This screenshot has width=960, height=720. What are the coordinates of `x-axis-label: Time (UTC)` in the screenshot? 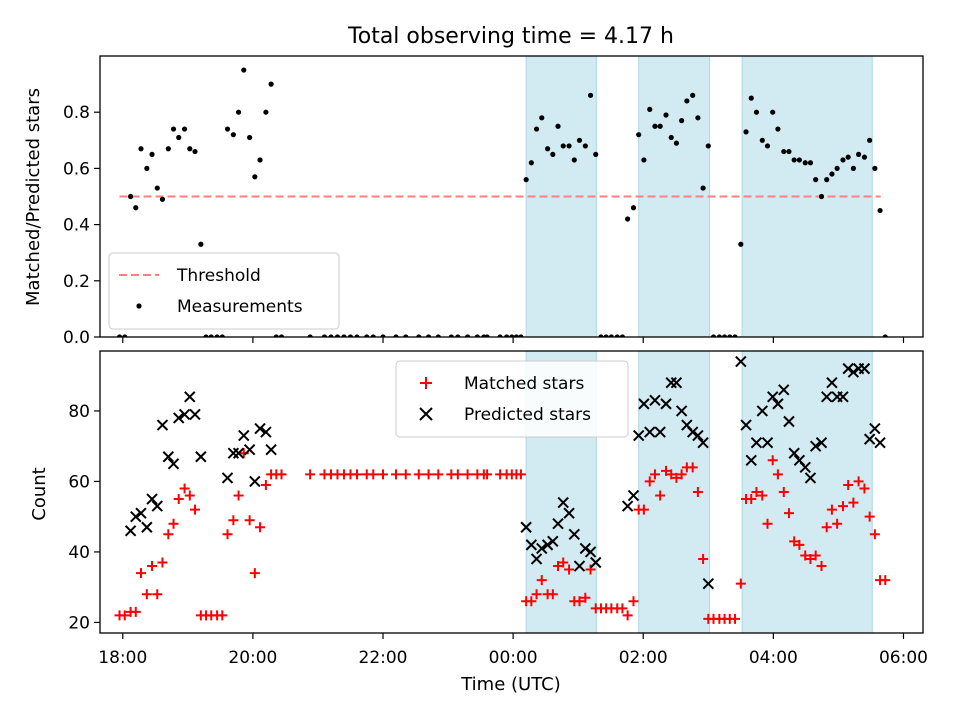 It's located at (510, 684).